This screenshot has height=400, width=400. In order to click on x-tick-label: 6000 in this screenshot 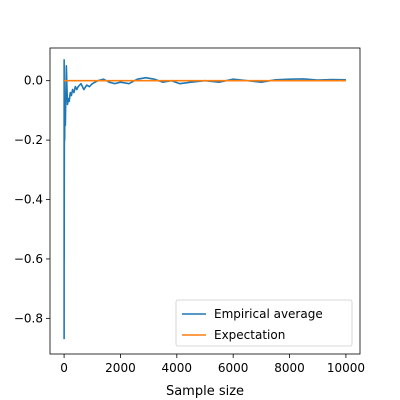, I will do `click(233, 368)`.